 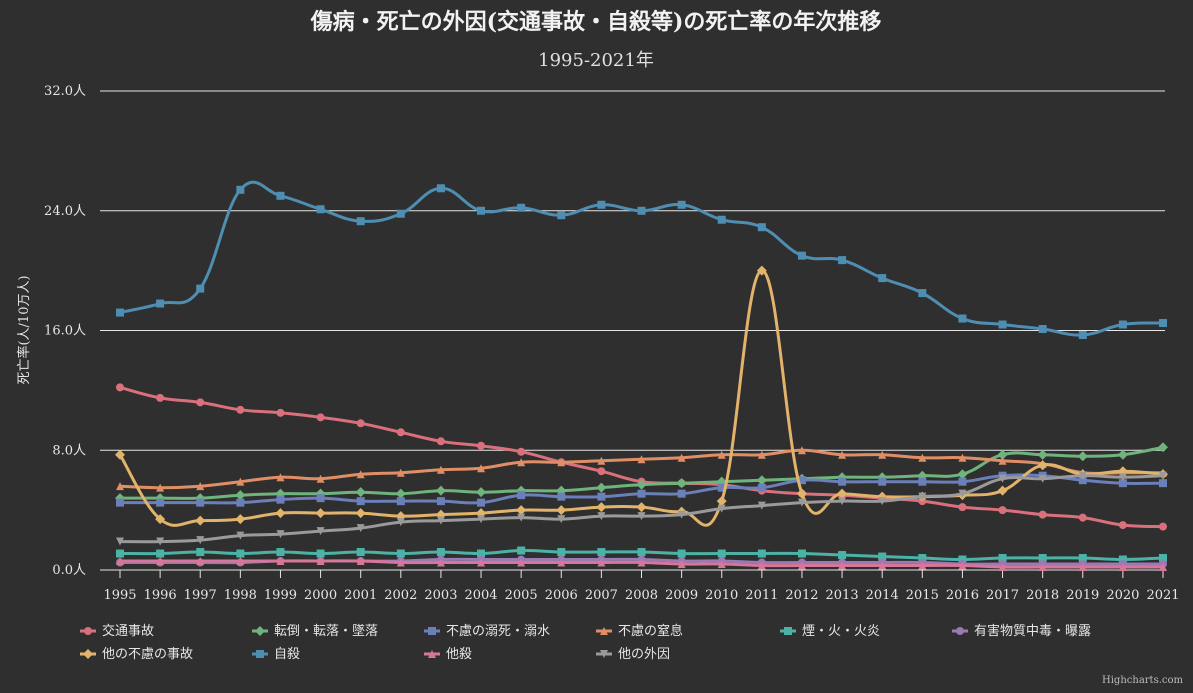 I want to click on legend-item: 不慮の窒息, so click(x=639, y=631).